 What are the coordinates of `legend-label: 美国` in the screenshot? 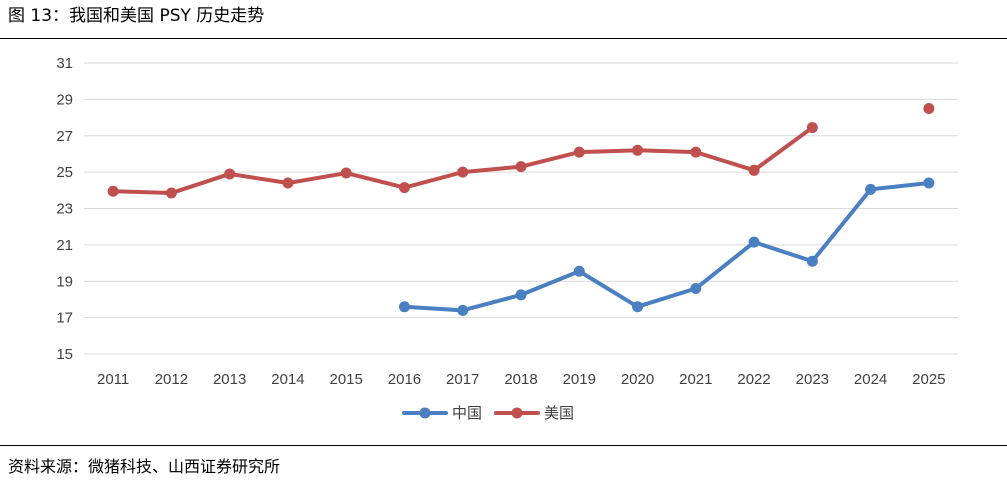 It's located at (559, 413).